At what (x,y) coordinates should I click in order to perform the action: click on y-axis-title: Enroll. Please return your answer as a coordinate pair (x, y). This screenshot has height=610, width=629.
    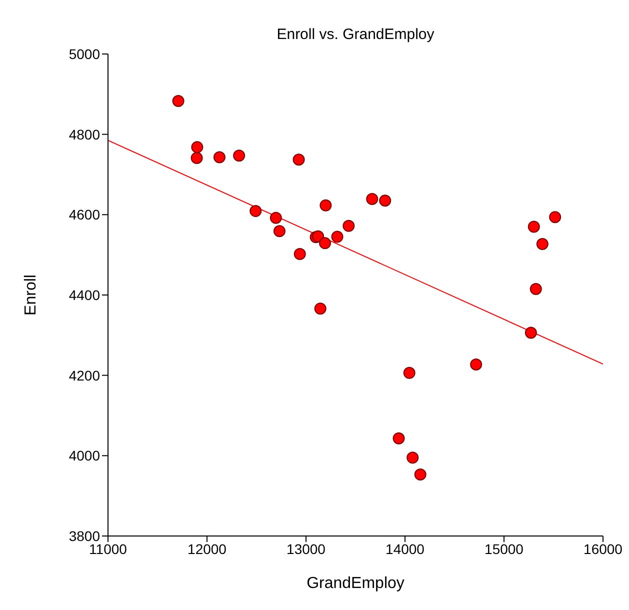
    Looking at the image, I should click on (31, 295).